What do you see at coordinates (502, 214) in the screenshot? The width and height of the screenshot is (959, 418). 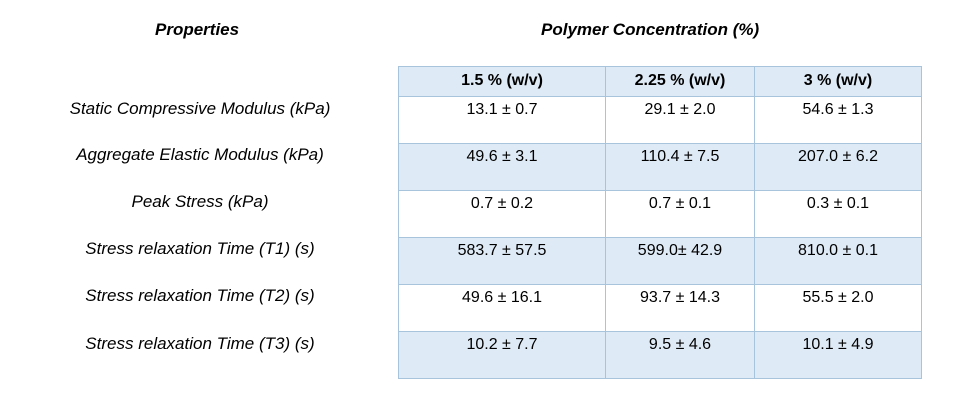 I see `table-cell: 0.7 ± 0.2` at bounding box center [502, 214].